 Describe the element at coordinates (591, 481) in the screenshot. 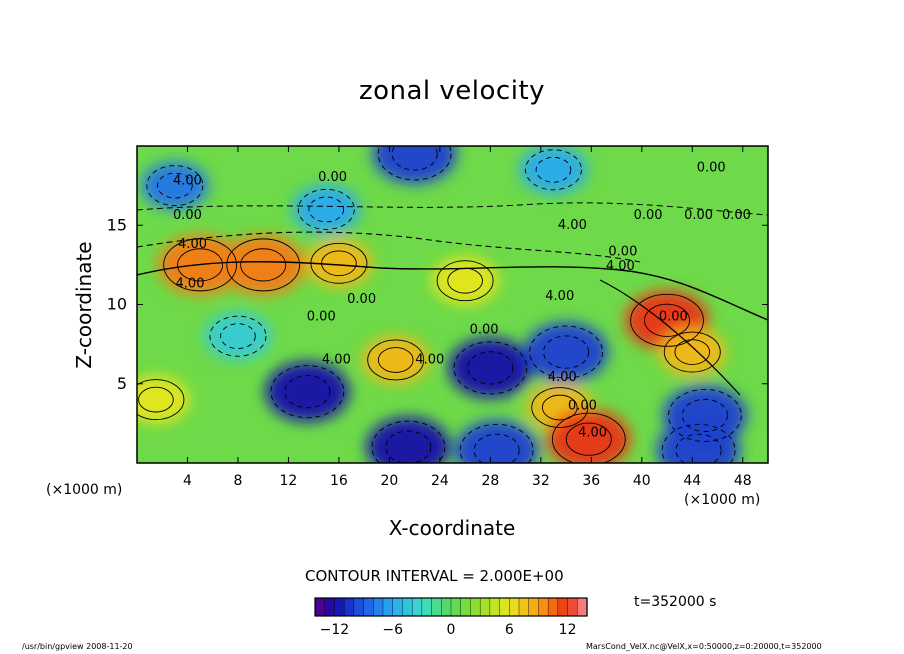

I see `x-tick-label: 36` at that location.